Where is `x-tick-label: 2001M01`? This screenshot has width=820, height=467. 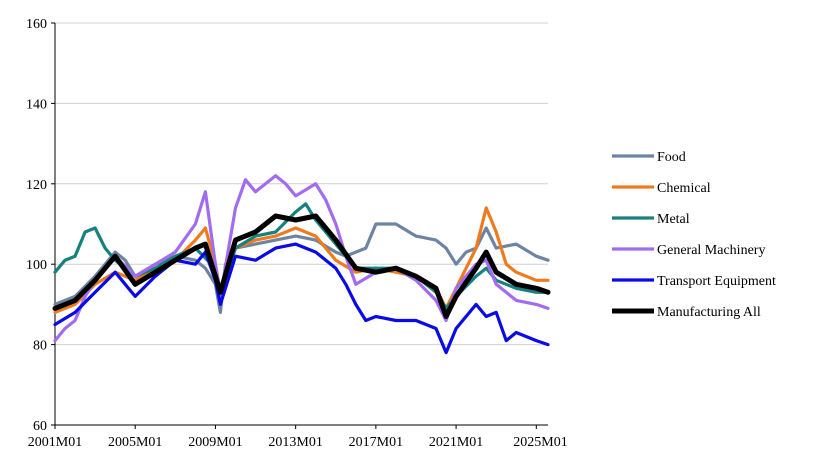 x-tick-label: 2001M01 is located at coordinates (55, 442).